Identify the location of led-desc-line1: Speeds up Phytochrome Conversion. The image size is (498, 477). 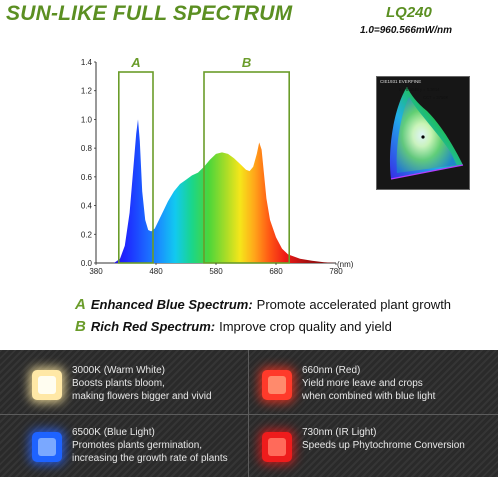
(383, 445).